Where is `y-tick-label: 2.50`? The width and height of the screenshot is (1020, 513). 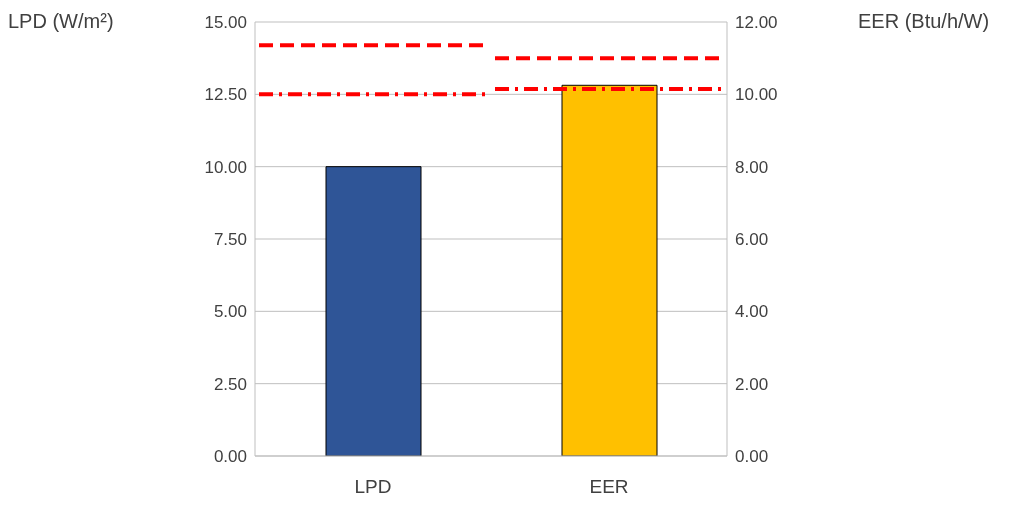 y-tick-label: 2.50 is located at coordinates (230, 384).